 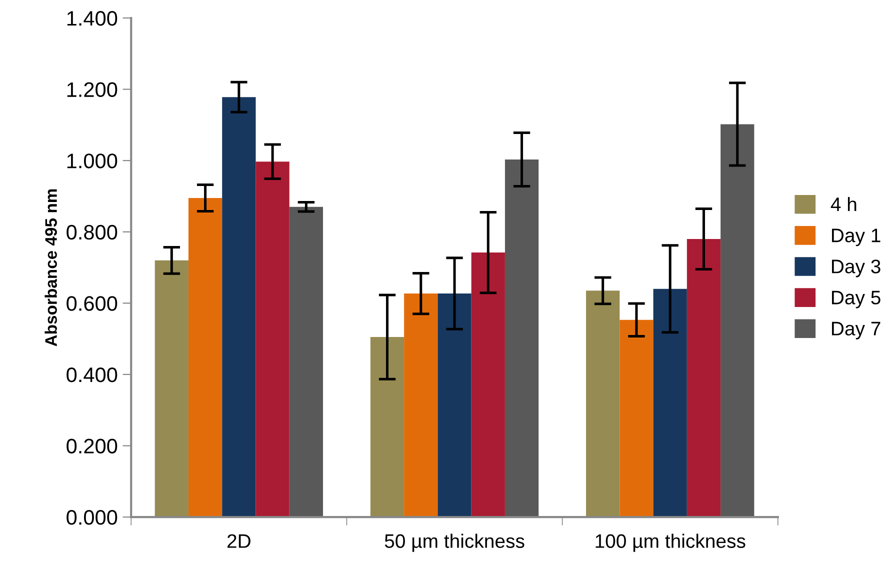 I want to click on legend-label: Day 1, so click(x=856, y=237).